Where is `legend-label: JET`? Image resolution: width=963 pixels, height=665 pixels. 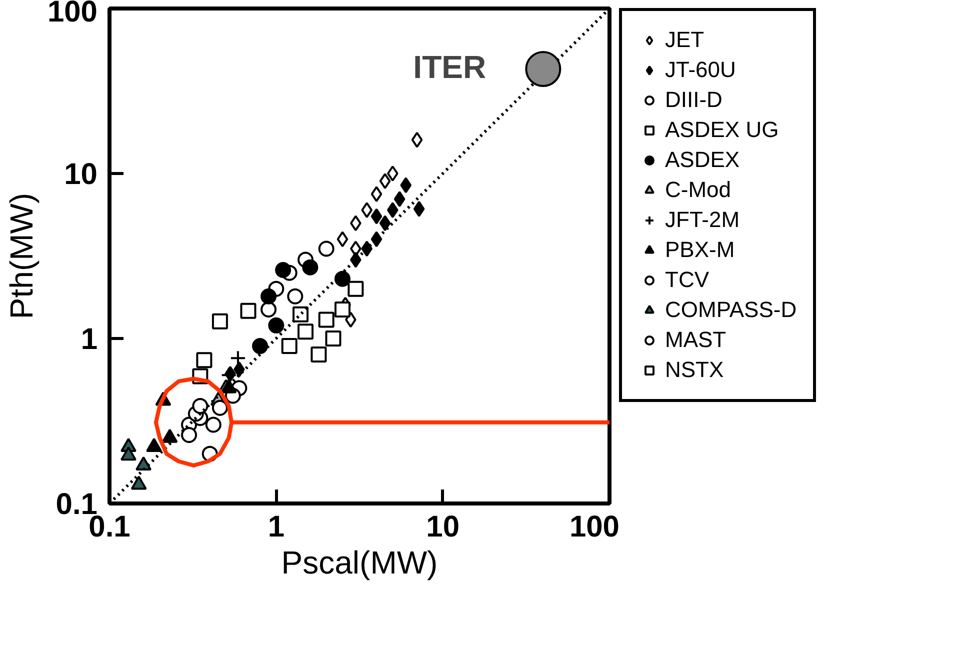 legend-label: JET is located at coordinates (684, 40).